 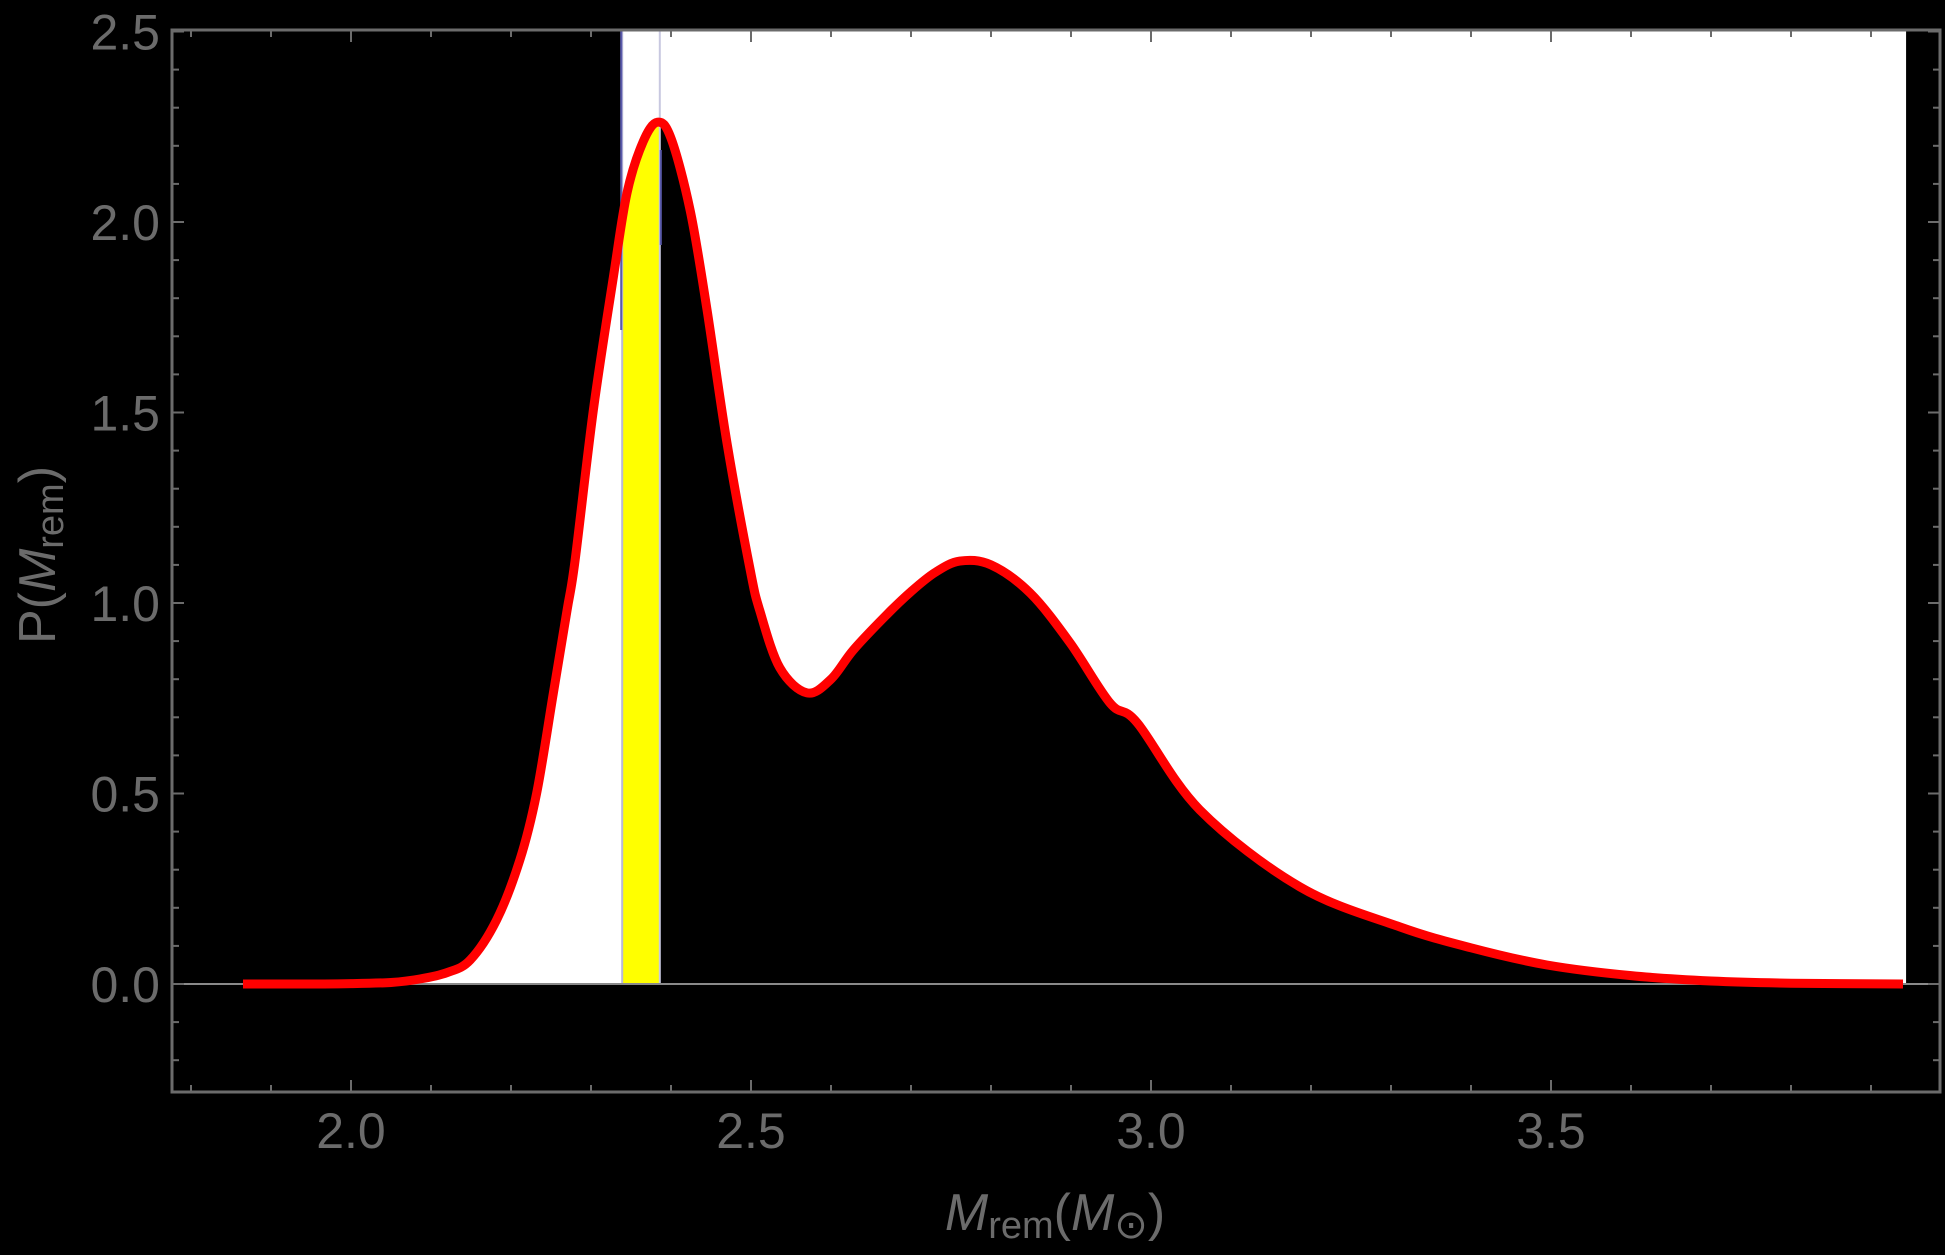 I want to click on highlight-band, so click(x=641, y=507).